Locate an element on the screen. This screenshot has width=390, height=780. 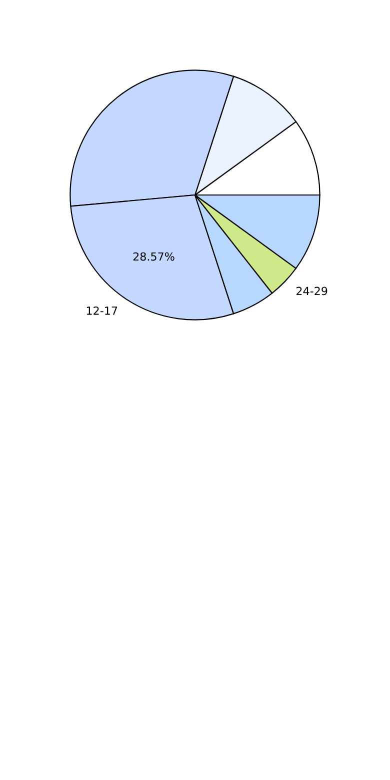
slice-label: 12-17 is located at coordinates (102, 310).